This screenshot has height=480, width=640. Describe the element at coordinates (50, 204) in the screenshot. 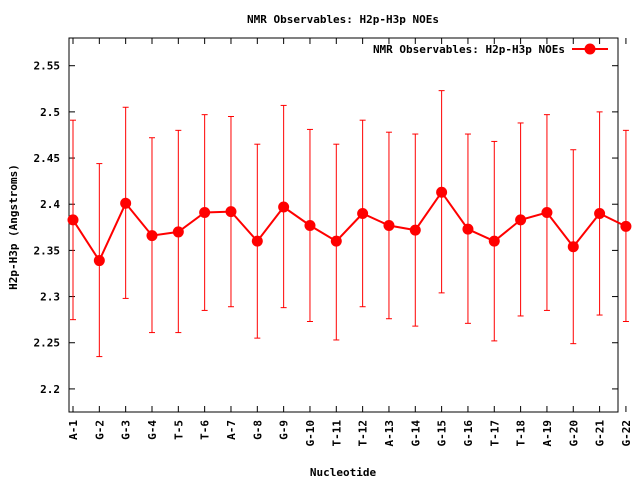

I see `y-tick-label: 2.4` at that location.